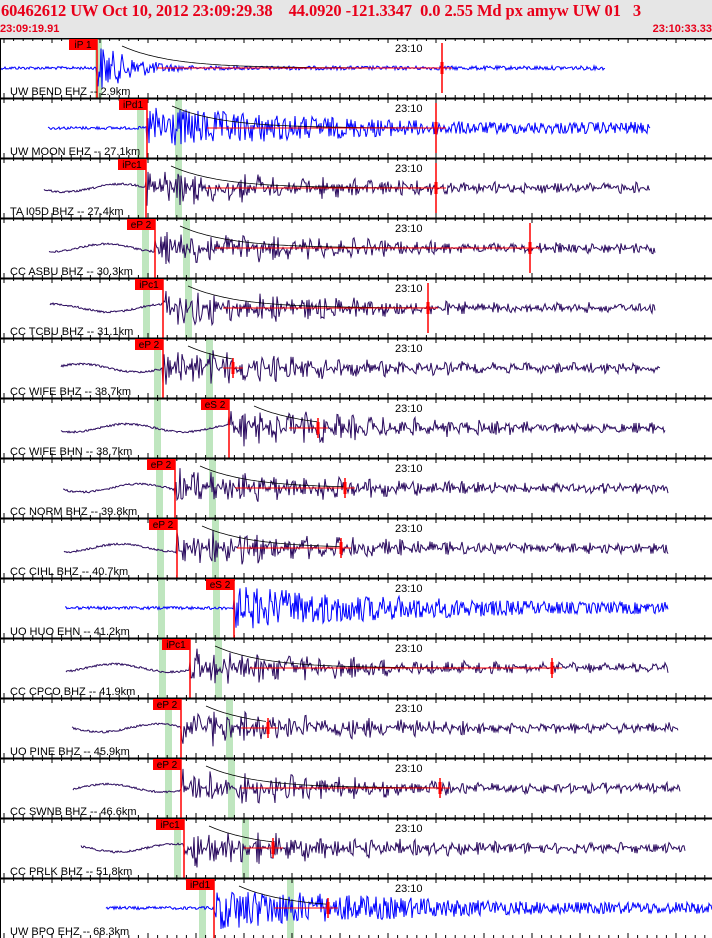 Image resolution: width=712 pixels, height=938 pixels. I want to click on channel-panel: 23:10 eP 2 CC CIHL BHZ -- 40.7km, so click(356, 547).